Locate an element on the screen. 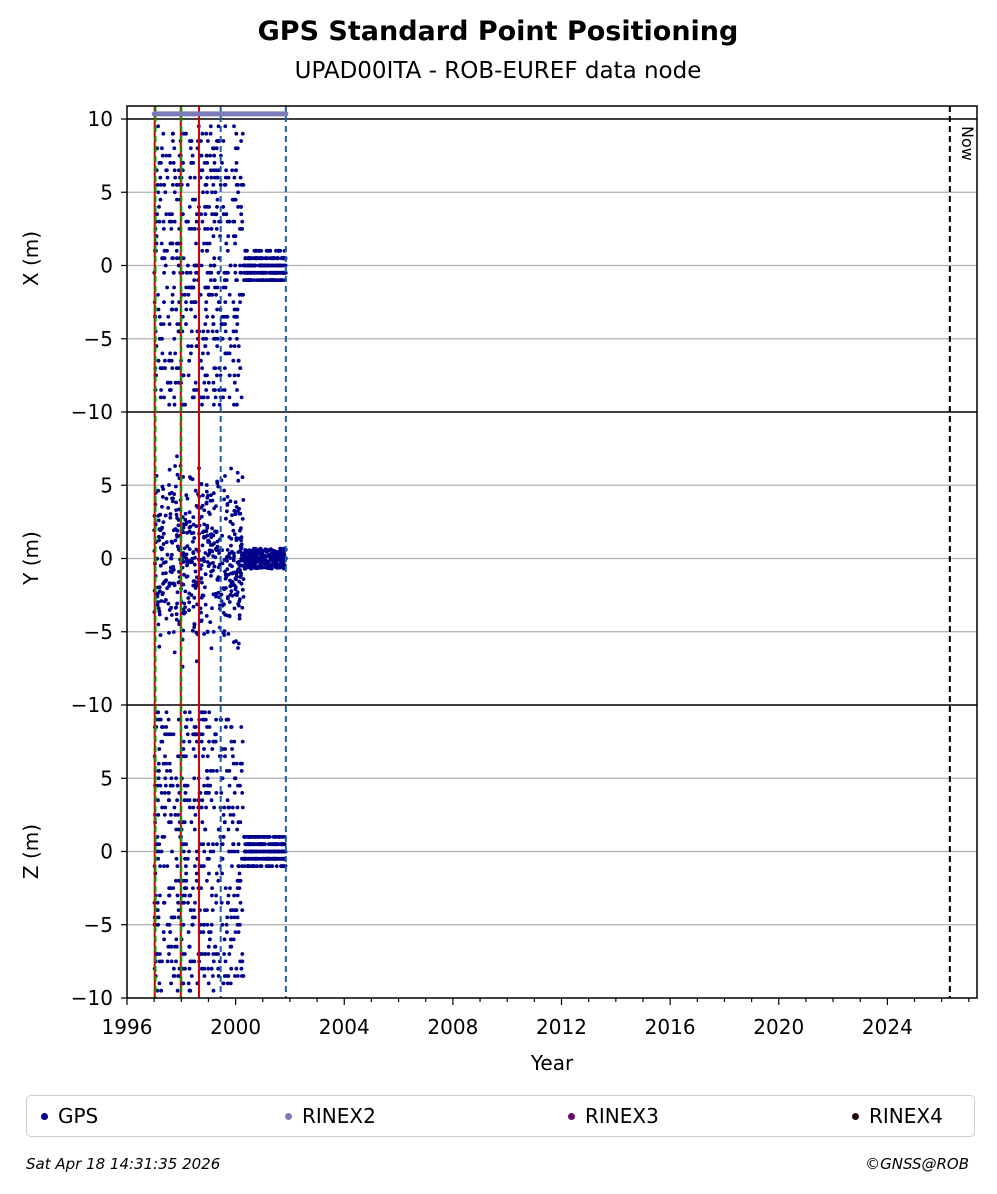 The image size is (997, 1194). xtick-label: 2004 is located at coordinates (344, 1027).